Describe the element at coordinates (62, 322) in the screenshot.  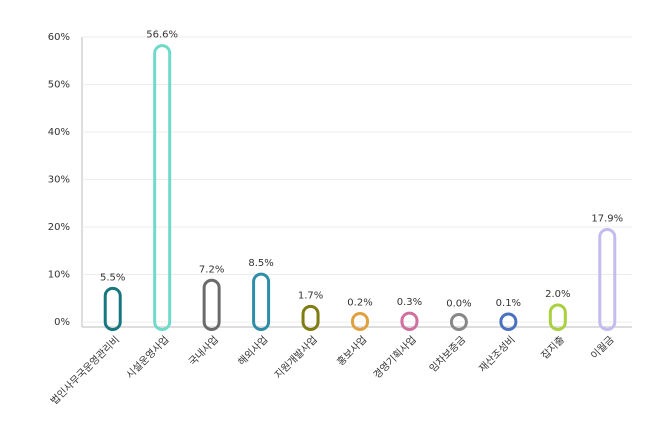
I see `y-tick-label: 0%` at that location.